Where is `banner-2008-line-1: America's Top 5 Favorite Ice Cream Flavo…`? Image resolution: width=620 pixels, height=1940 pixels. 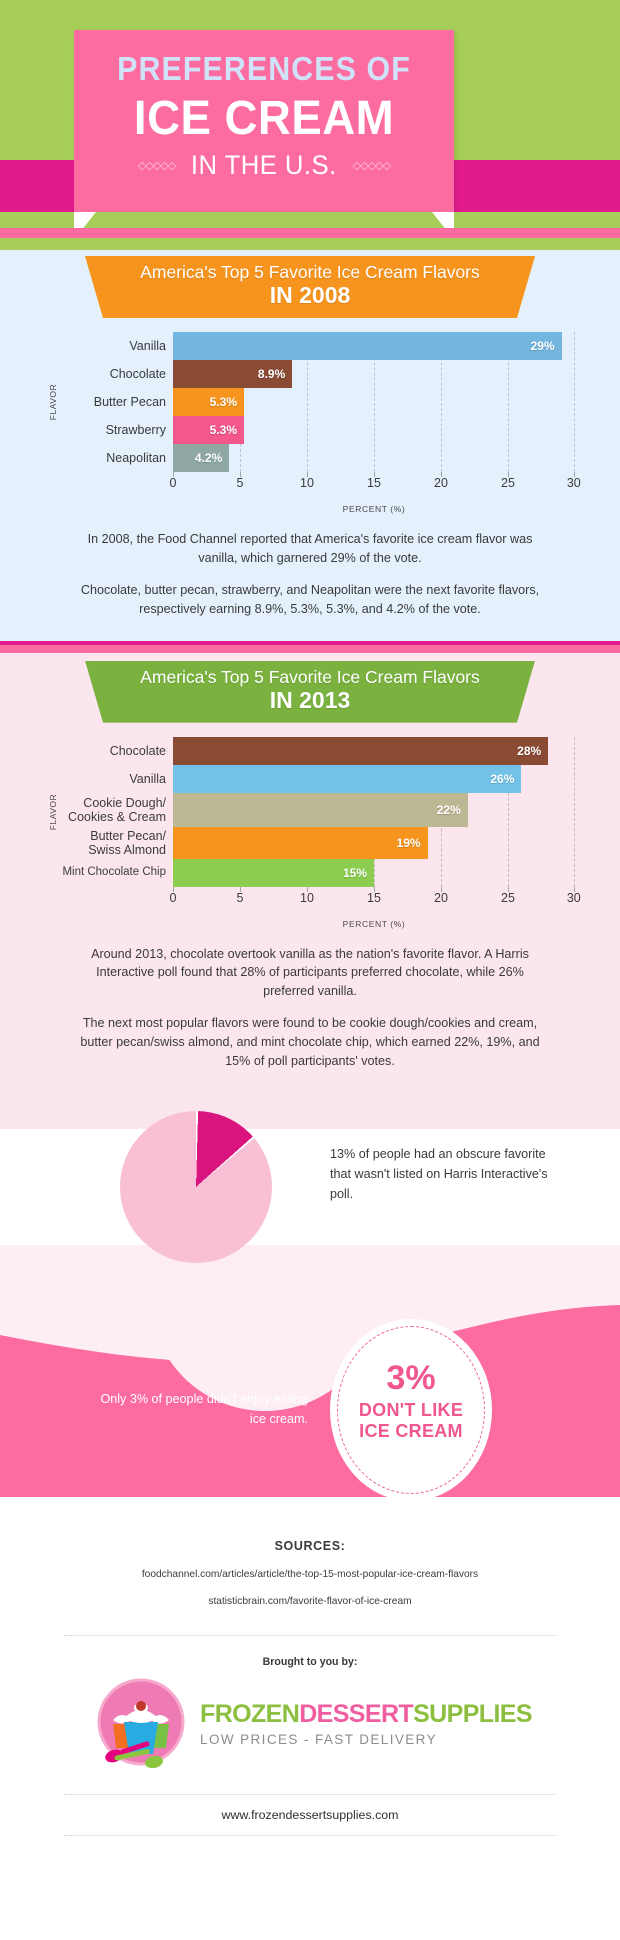
banner-2008-line-1: America's Top 5 Favorite Ice Cream Flavo… is located at coordinates (310, 272).